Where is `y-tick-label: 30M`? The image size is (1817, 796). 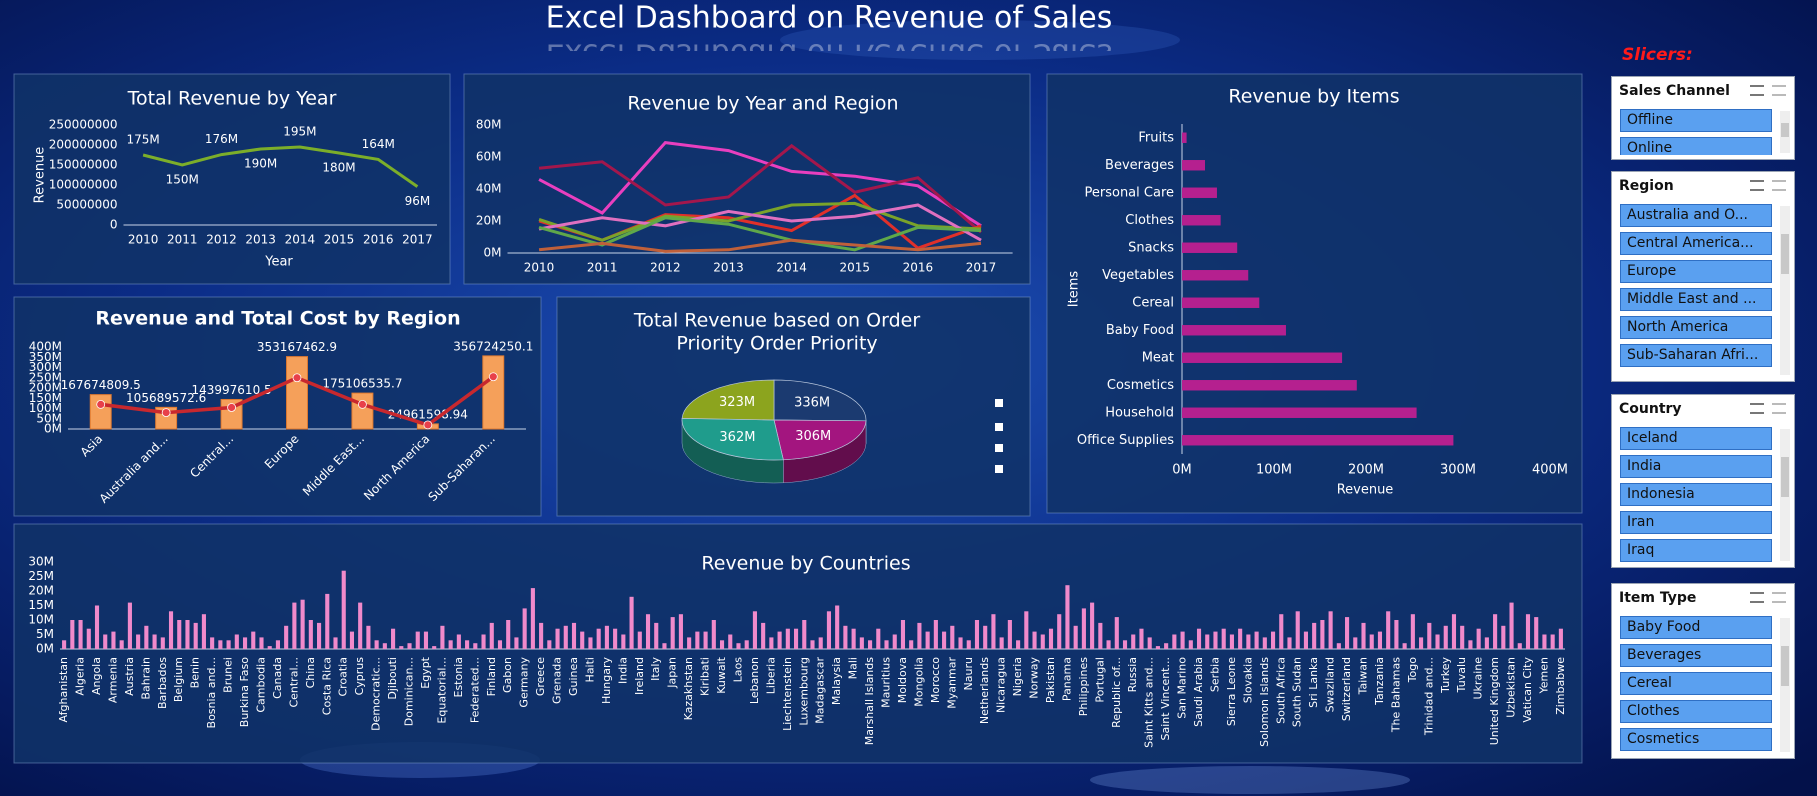
y-tick-label: 30M is located at coordinates (41, 562).